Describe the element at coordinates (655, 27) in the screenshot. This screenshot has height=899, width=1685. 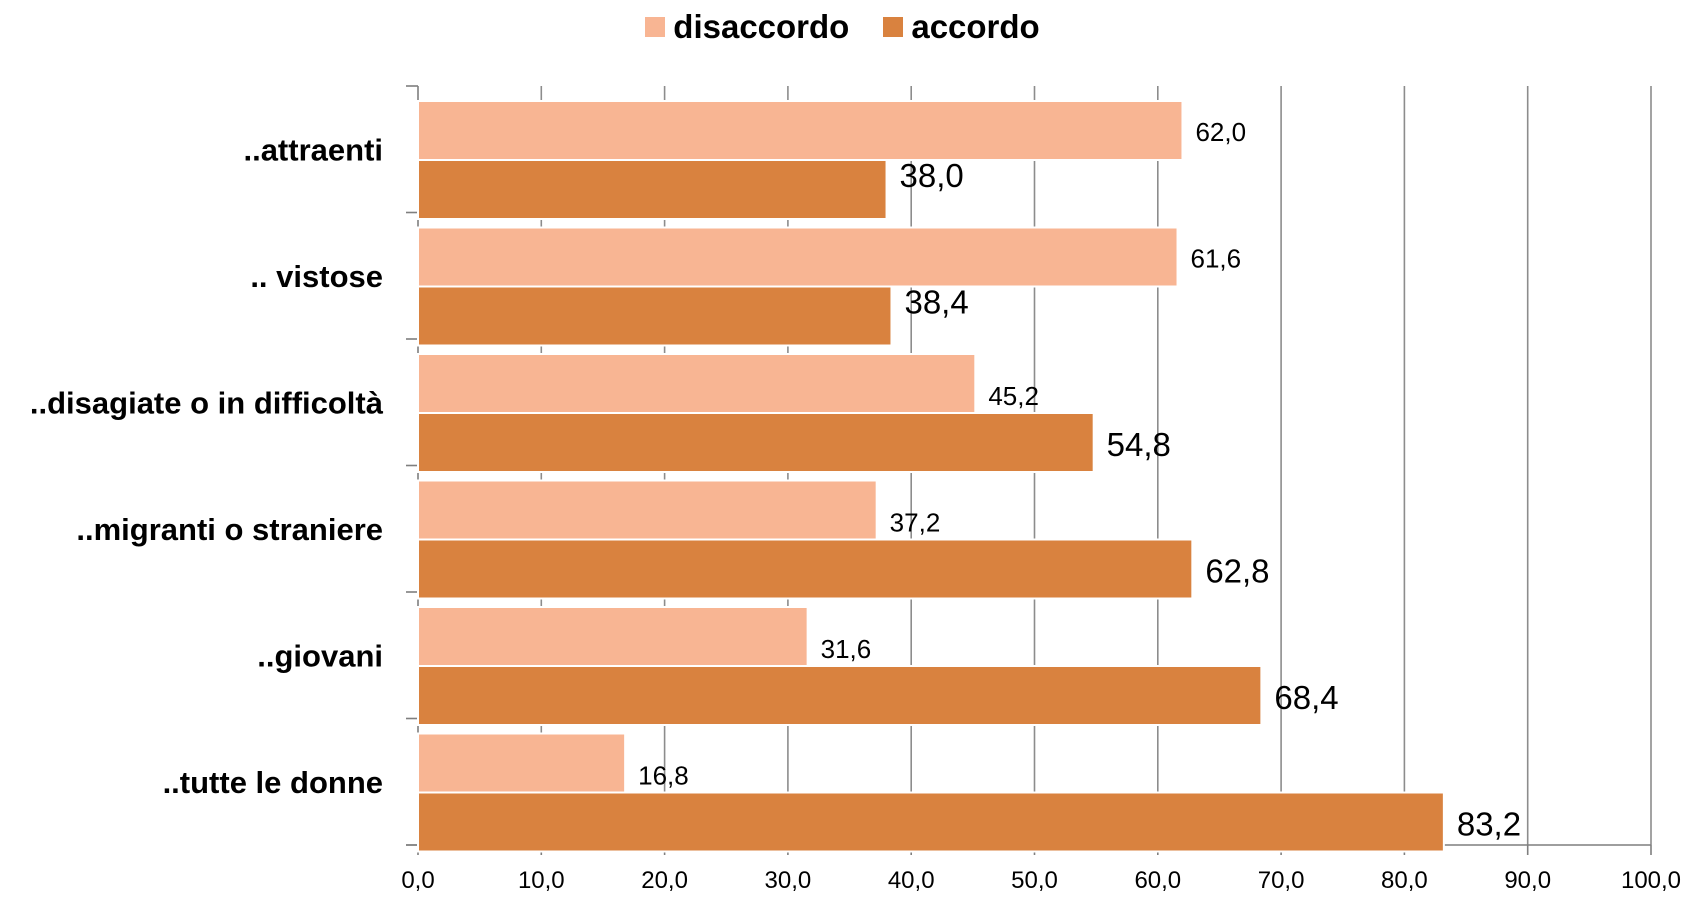
I see `legend-swatch-disaccordo` at that location.